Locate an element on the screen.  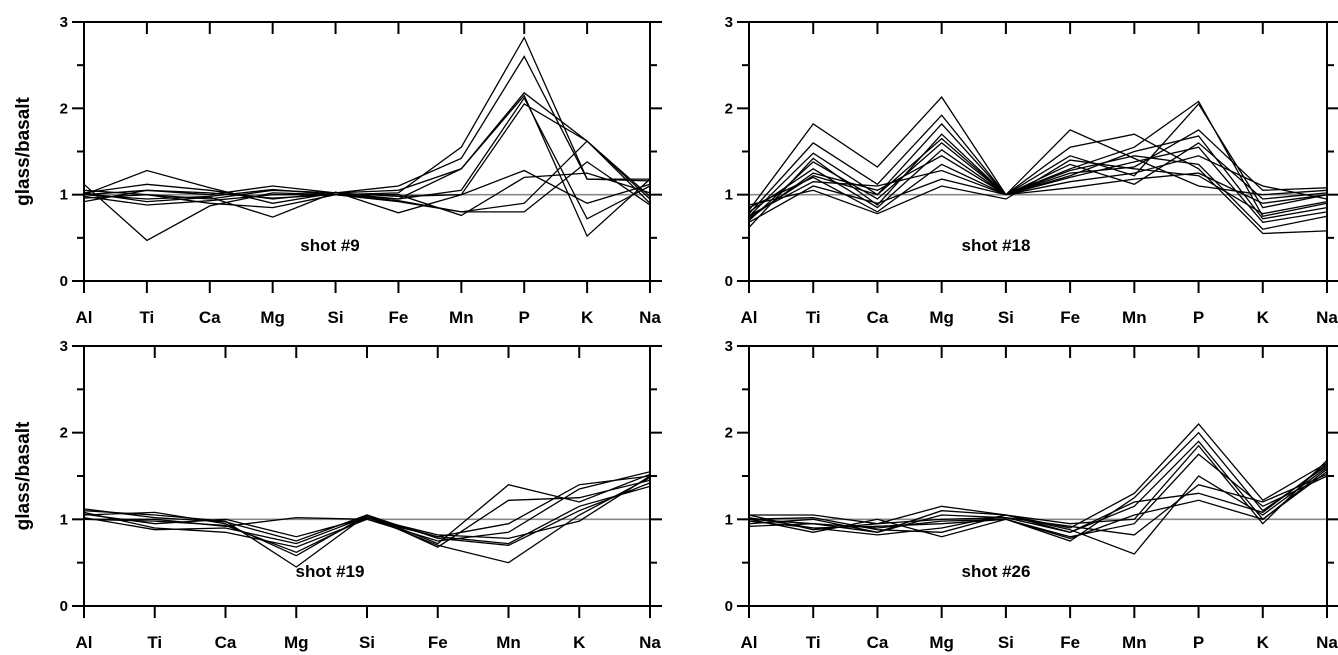
panel-title: shot #19 is located at coordinates (330, 571).